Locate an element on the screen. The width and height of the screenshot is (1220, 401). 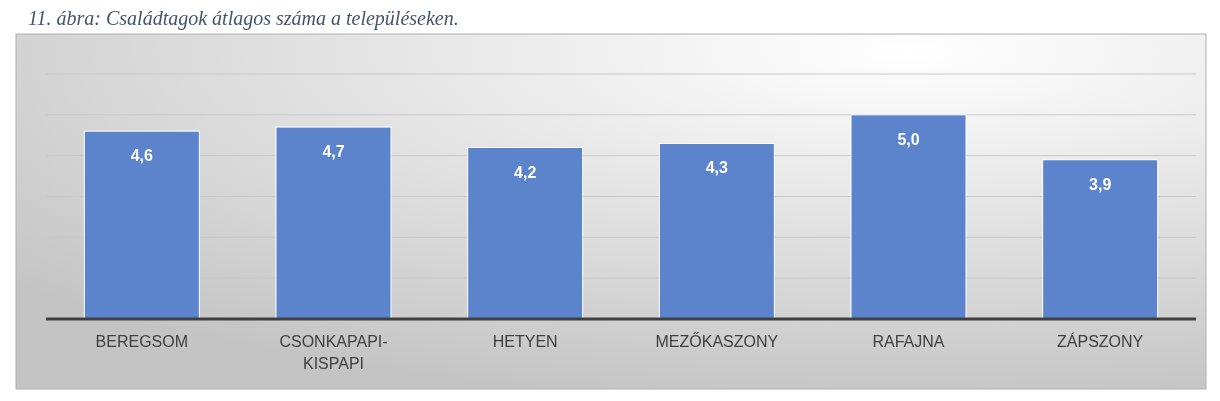
x-tick-label: RAFAJNA is located at coordinates (908, 341).